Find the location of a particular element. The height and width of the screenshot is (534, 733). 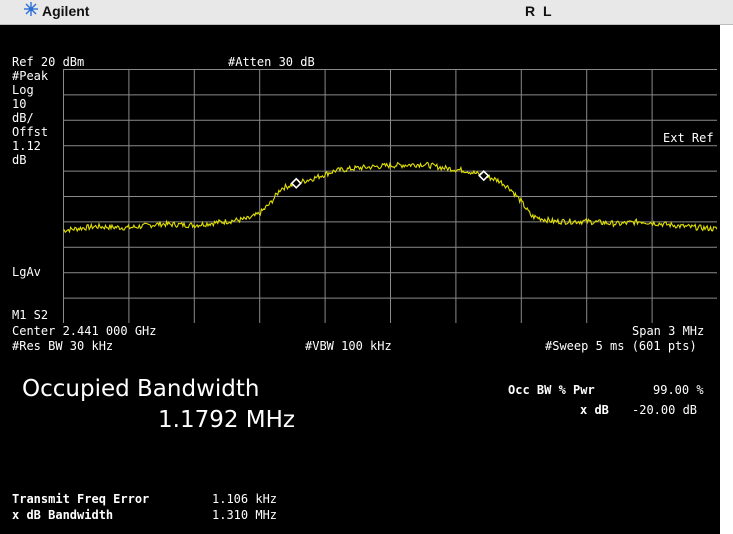

lgav-label: LgAv is located at coordinates (26, 272).